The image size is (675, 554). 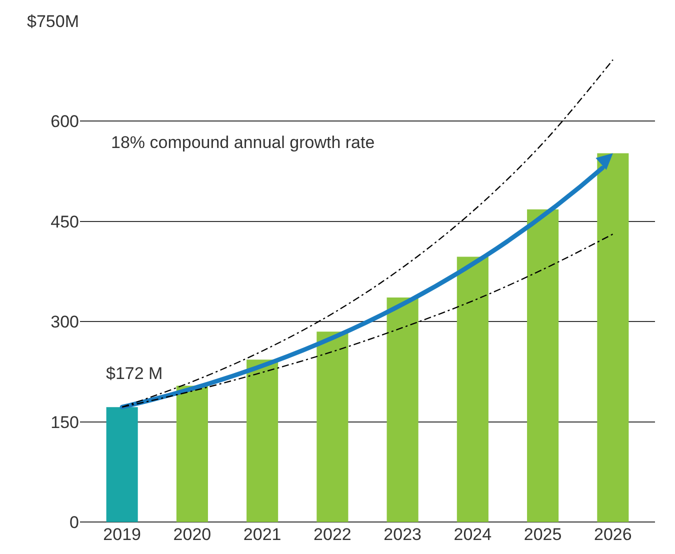 What do you see at coordinates (64, 222) in the screenshot?
I see `y-tick-label: 450` at bounding box center [64, 222].